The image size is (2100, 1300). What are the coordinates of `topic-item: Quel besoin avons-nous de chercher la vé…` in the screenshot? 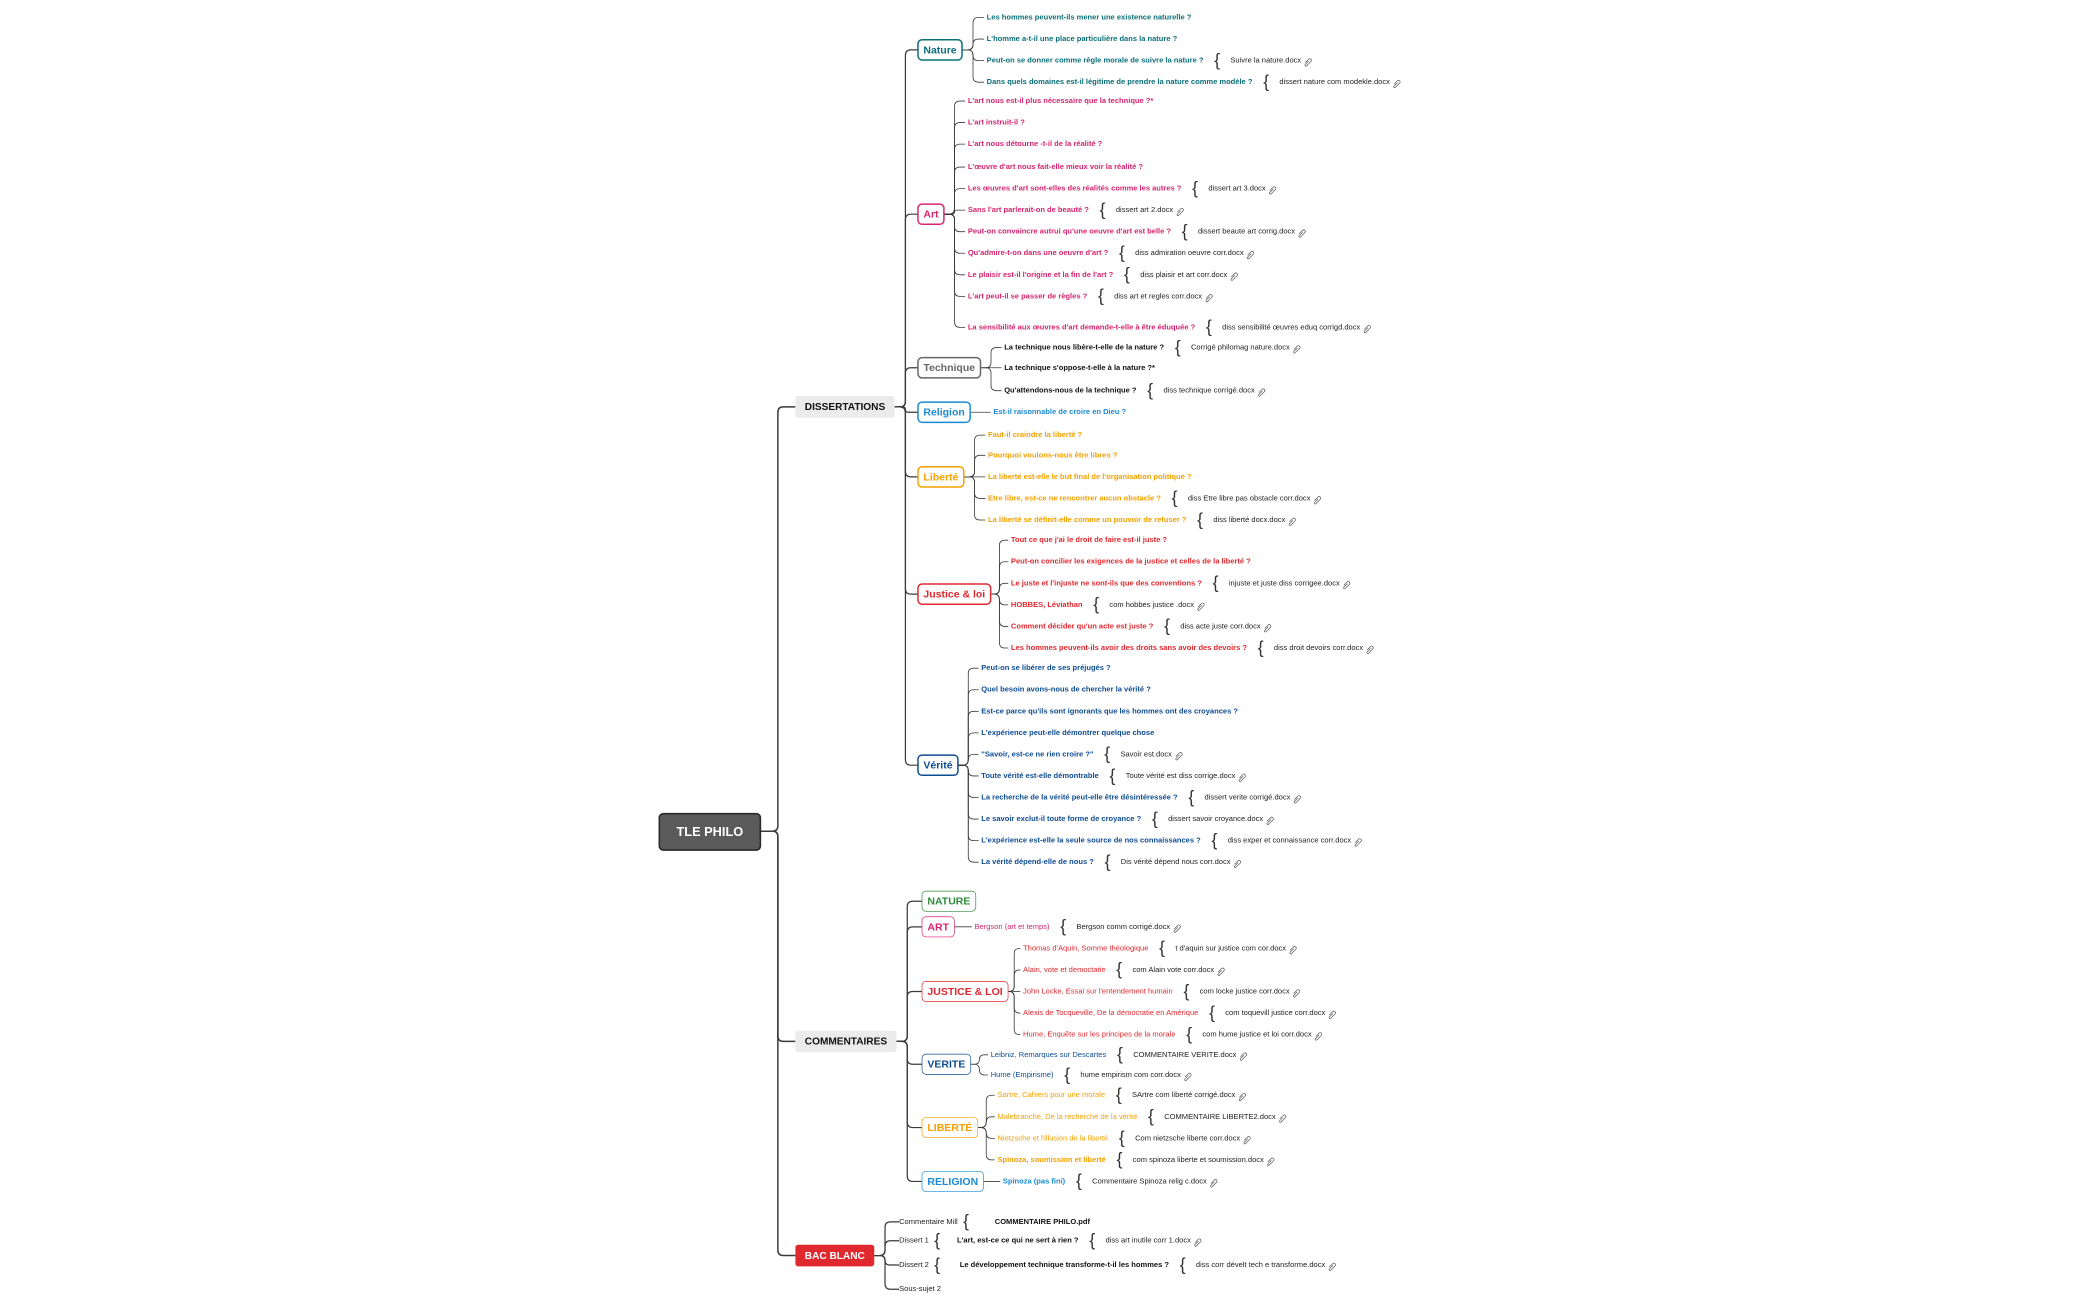 It's located at (1066, 689).